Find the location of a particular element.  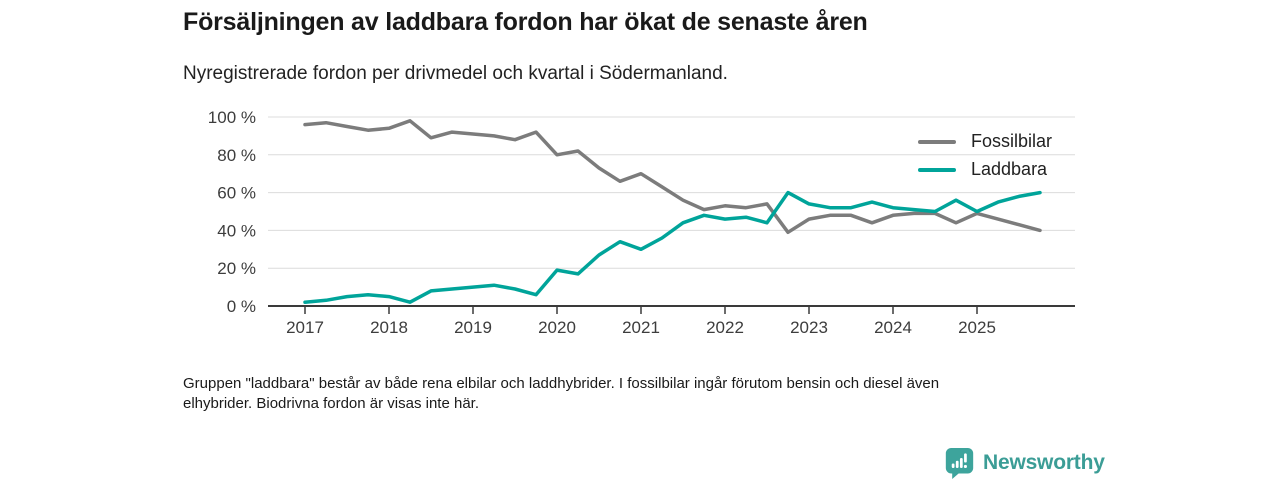

legend-label: Fossilbilar is located at coordinates (1012, 141).